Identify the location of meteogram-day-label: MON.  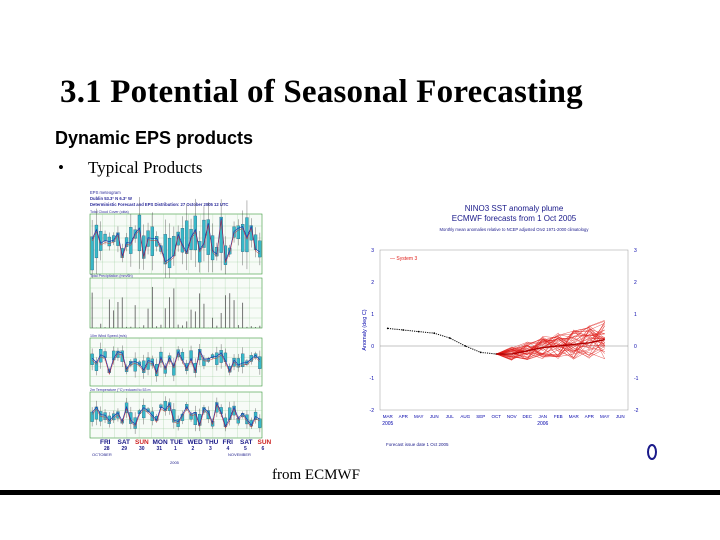
(160, 442).